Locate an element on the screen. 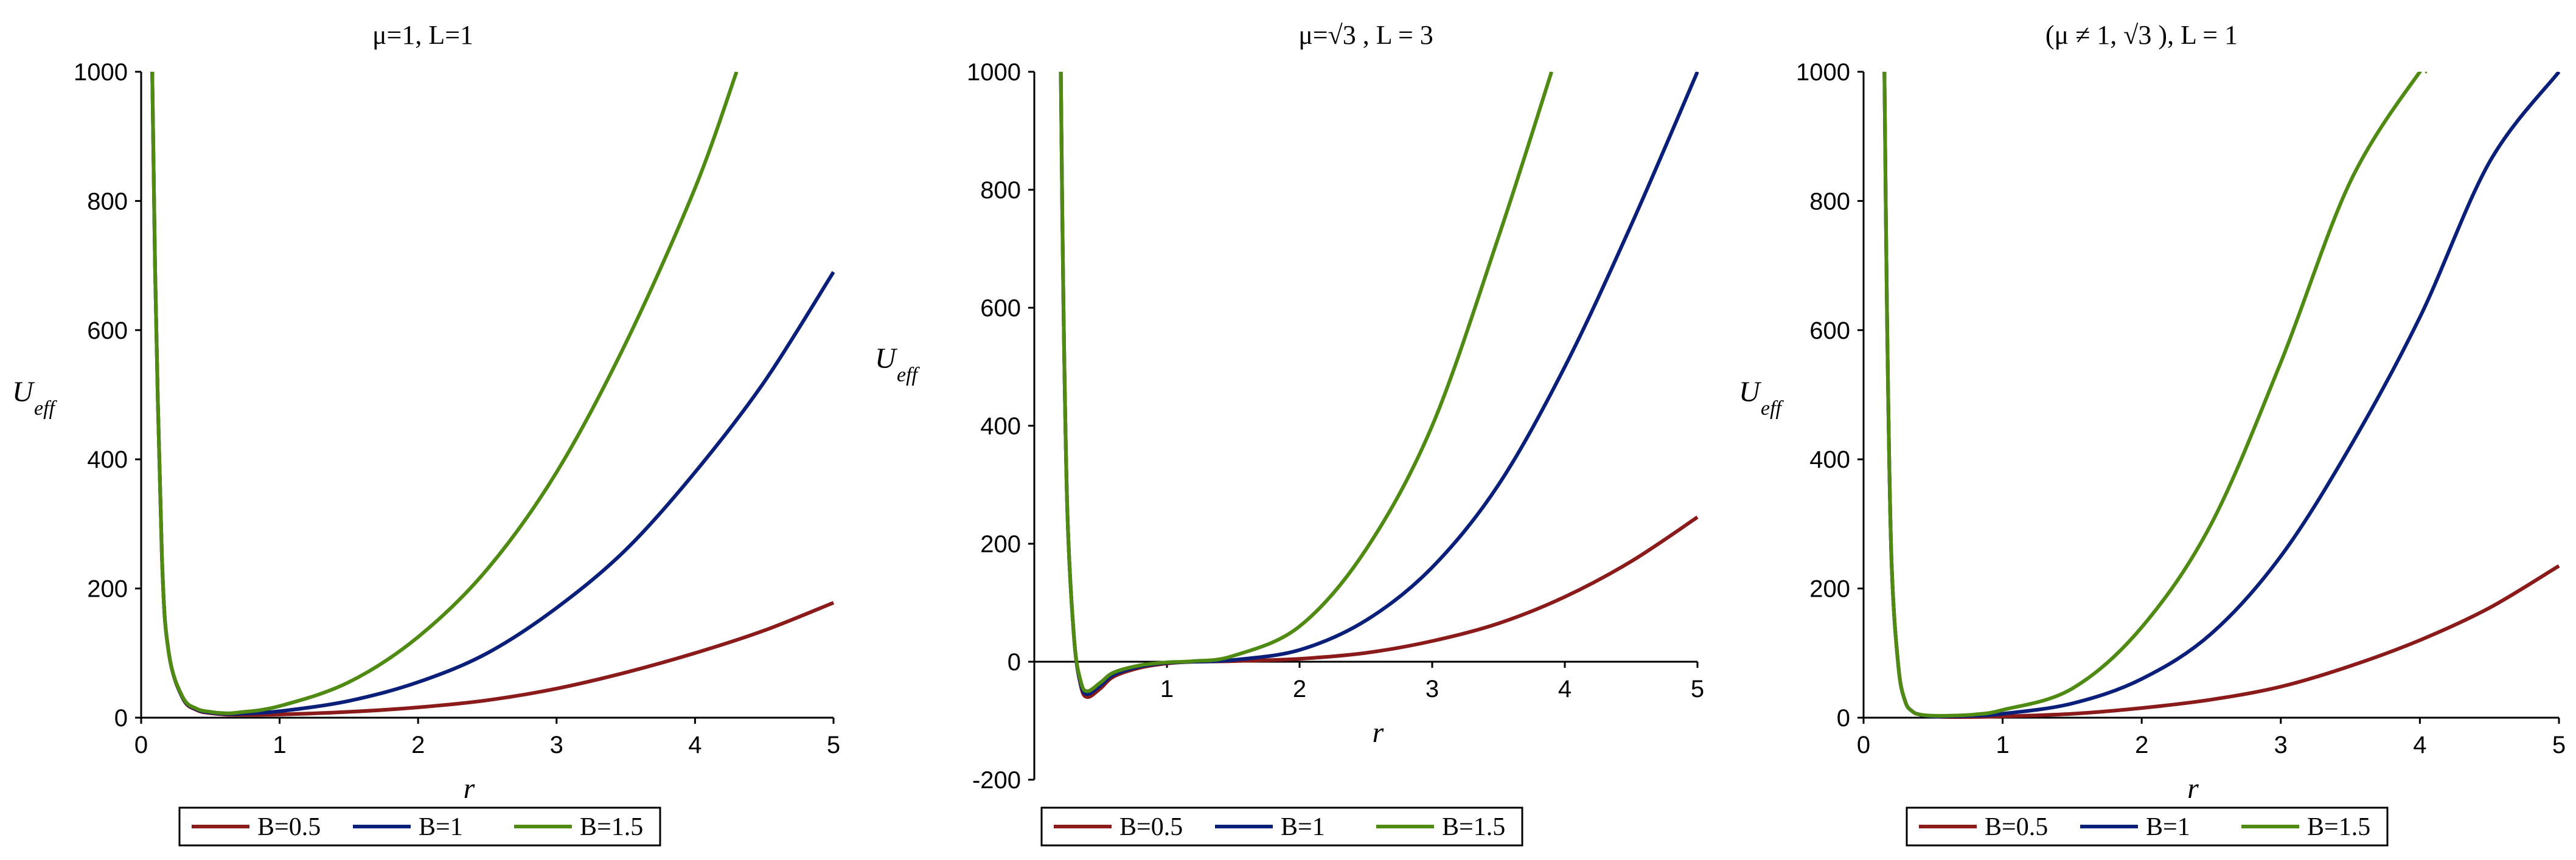 This screenshot has height=860, width=2576. chart-title: μ=√3 , L = 3 is located at coordinates (1365, 35).